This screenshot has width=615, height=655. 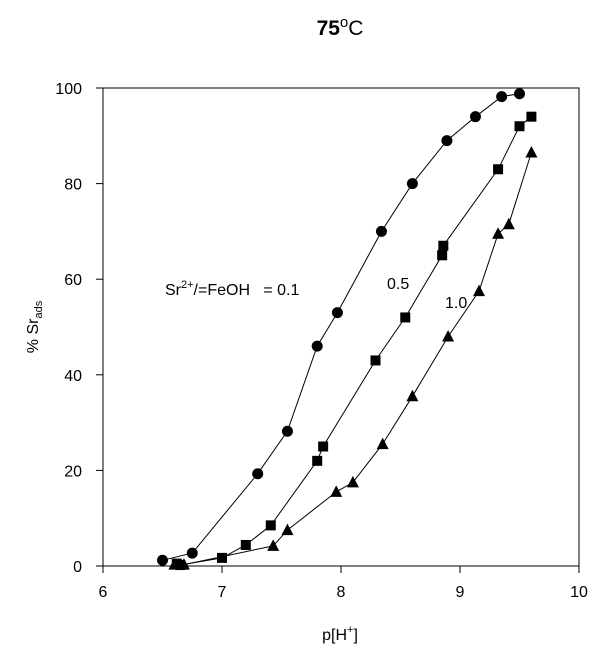 I want to click on y-axis-label: % Srads, so click(x=35, y=326).